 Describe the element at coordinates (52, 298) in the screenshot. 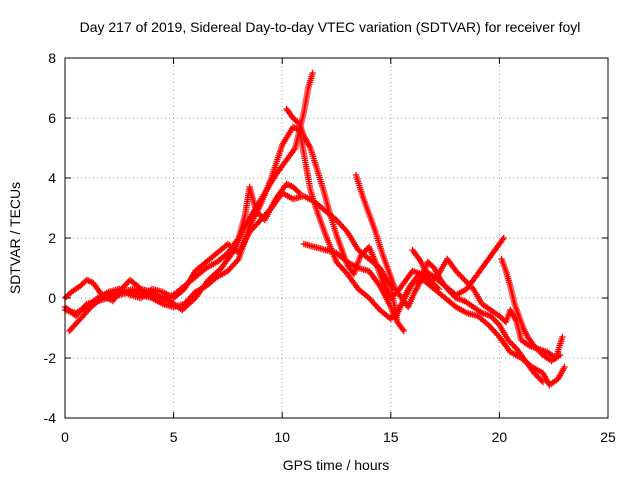

I see `y-tick-label: 0` at that location.